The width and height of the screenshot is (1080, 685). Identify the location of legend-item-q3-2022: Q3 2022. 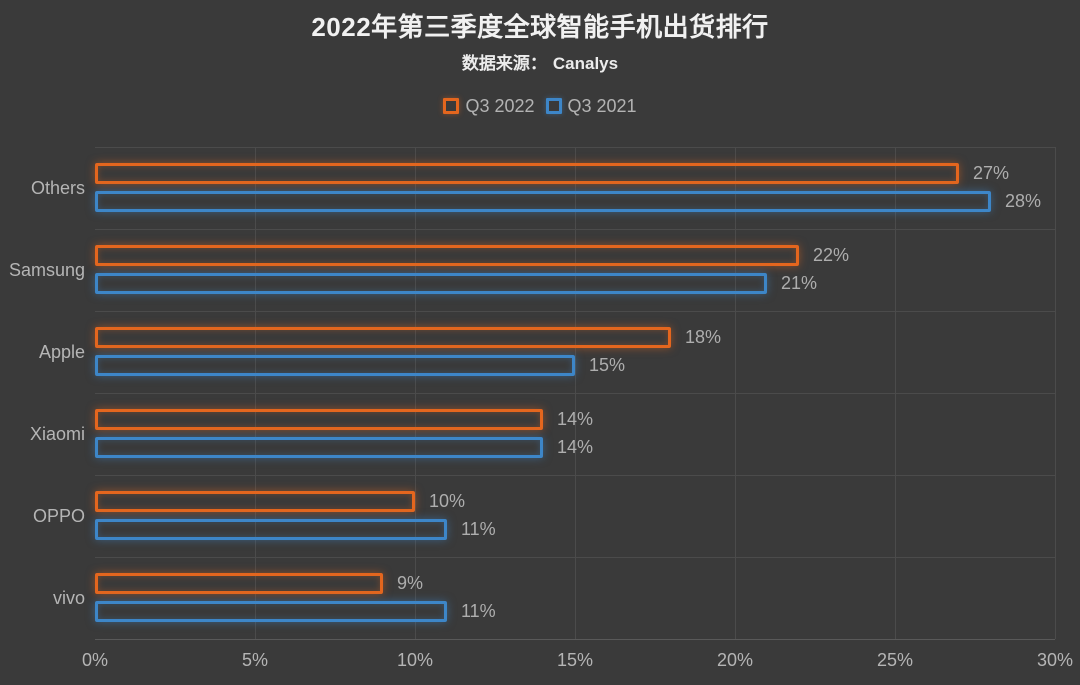
(489, 106).